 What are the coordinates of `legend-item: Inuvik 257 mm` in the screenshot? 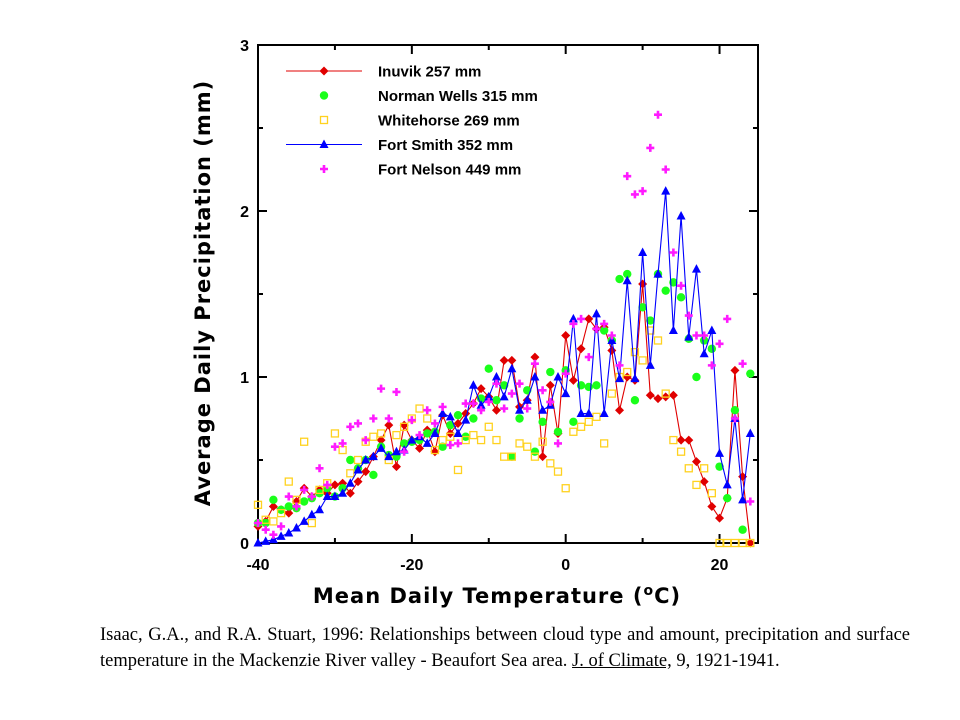 It's located at (383, 72).